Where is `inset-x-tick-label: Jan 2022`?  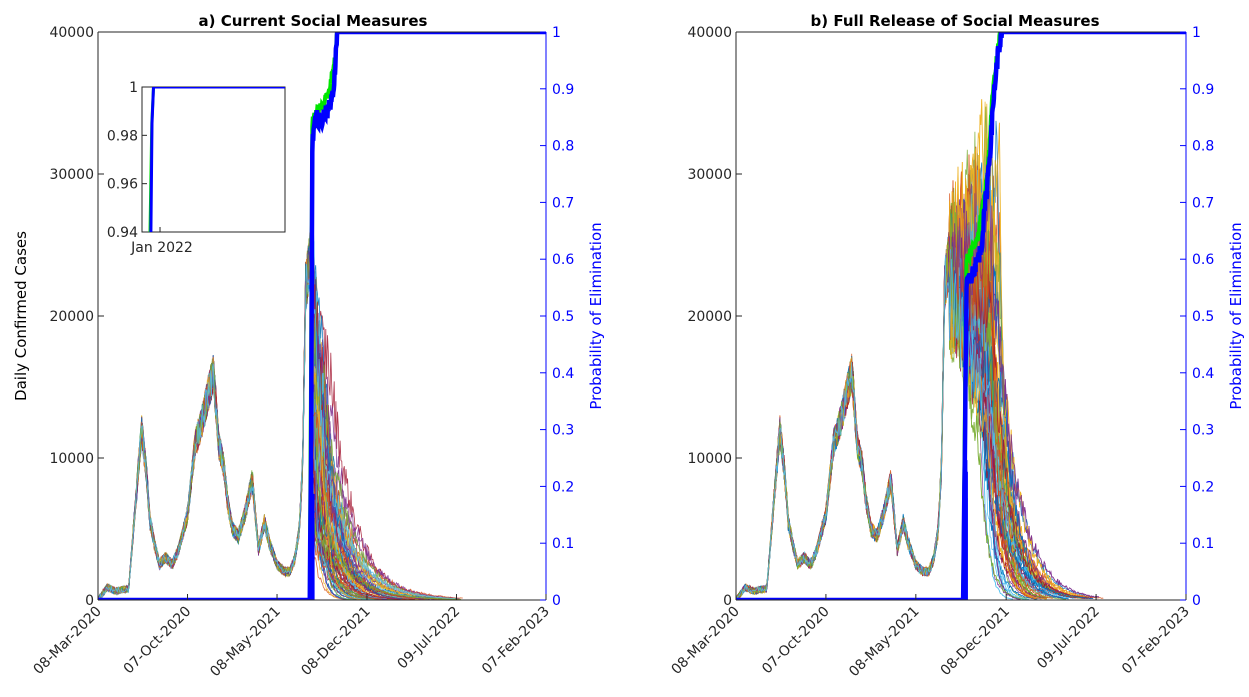
inset-x-tick-label: Jan 2022 is located at coordinates (161, 248).